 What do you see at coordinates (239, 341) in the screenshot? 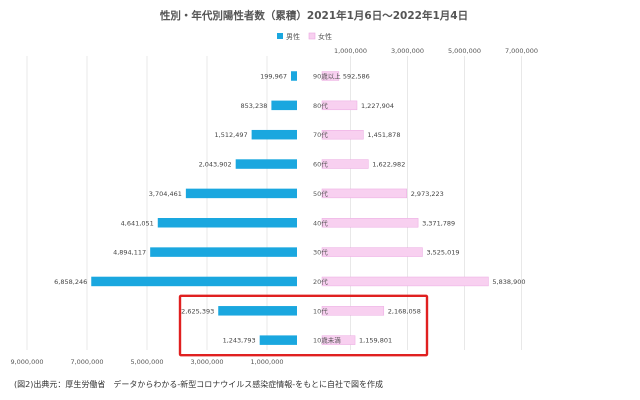
I see `male-value-label: 1,243,793` at bounding box center [239, 341].